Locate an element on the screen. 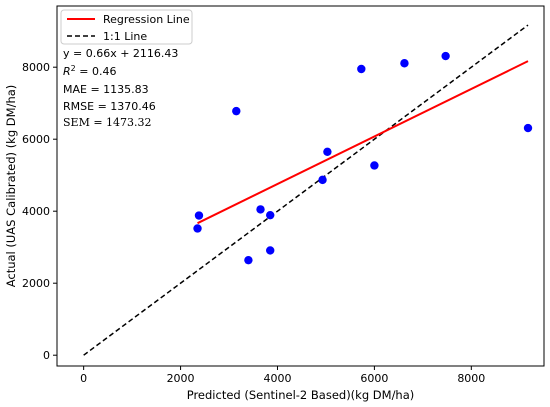  stat-r2-value: = 0.46 is located at coordinates (96, 71).